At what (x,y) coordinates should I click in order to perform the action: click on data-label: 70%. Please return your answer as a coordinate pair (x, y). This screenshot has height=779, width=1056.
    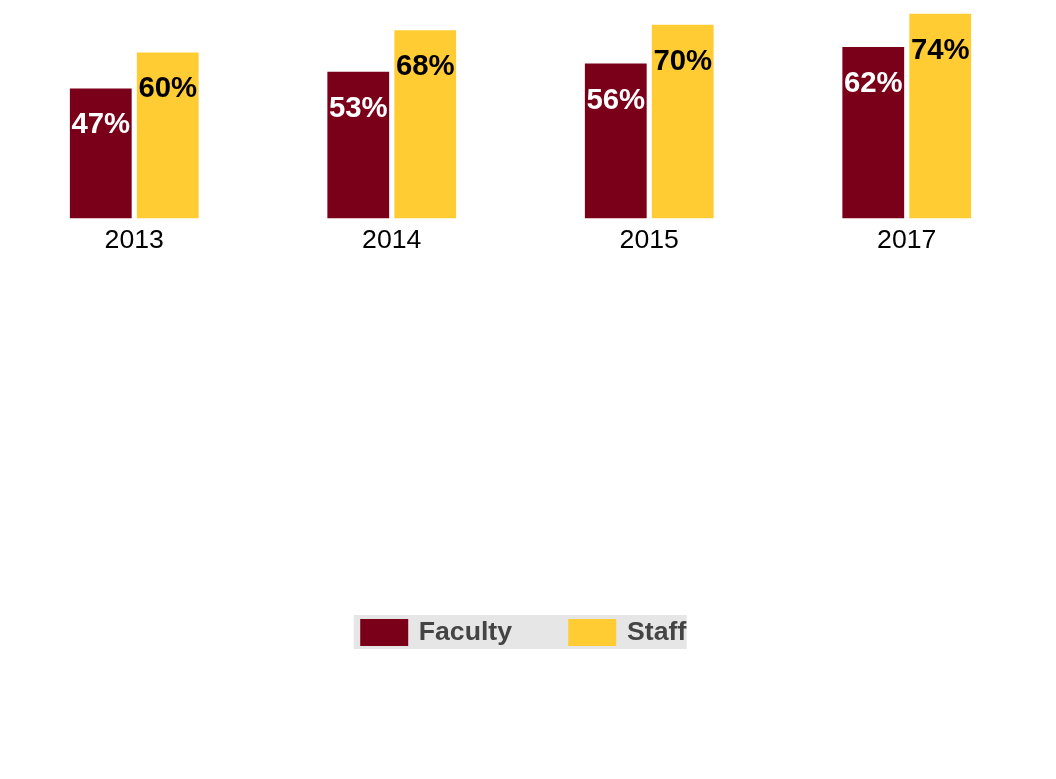
    Looking at the image, I should click on (683, 59).